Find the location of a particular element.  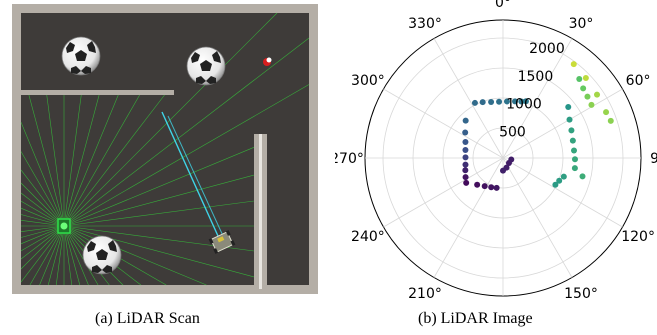

r-tick-label: 2000 is located at coordinates (547, 49).